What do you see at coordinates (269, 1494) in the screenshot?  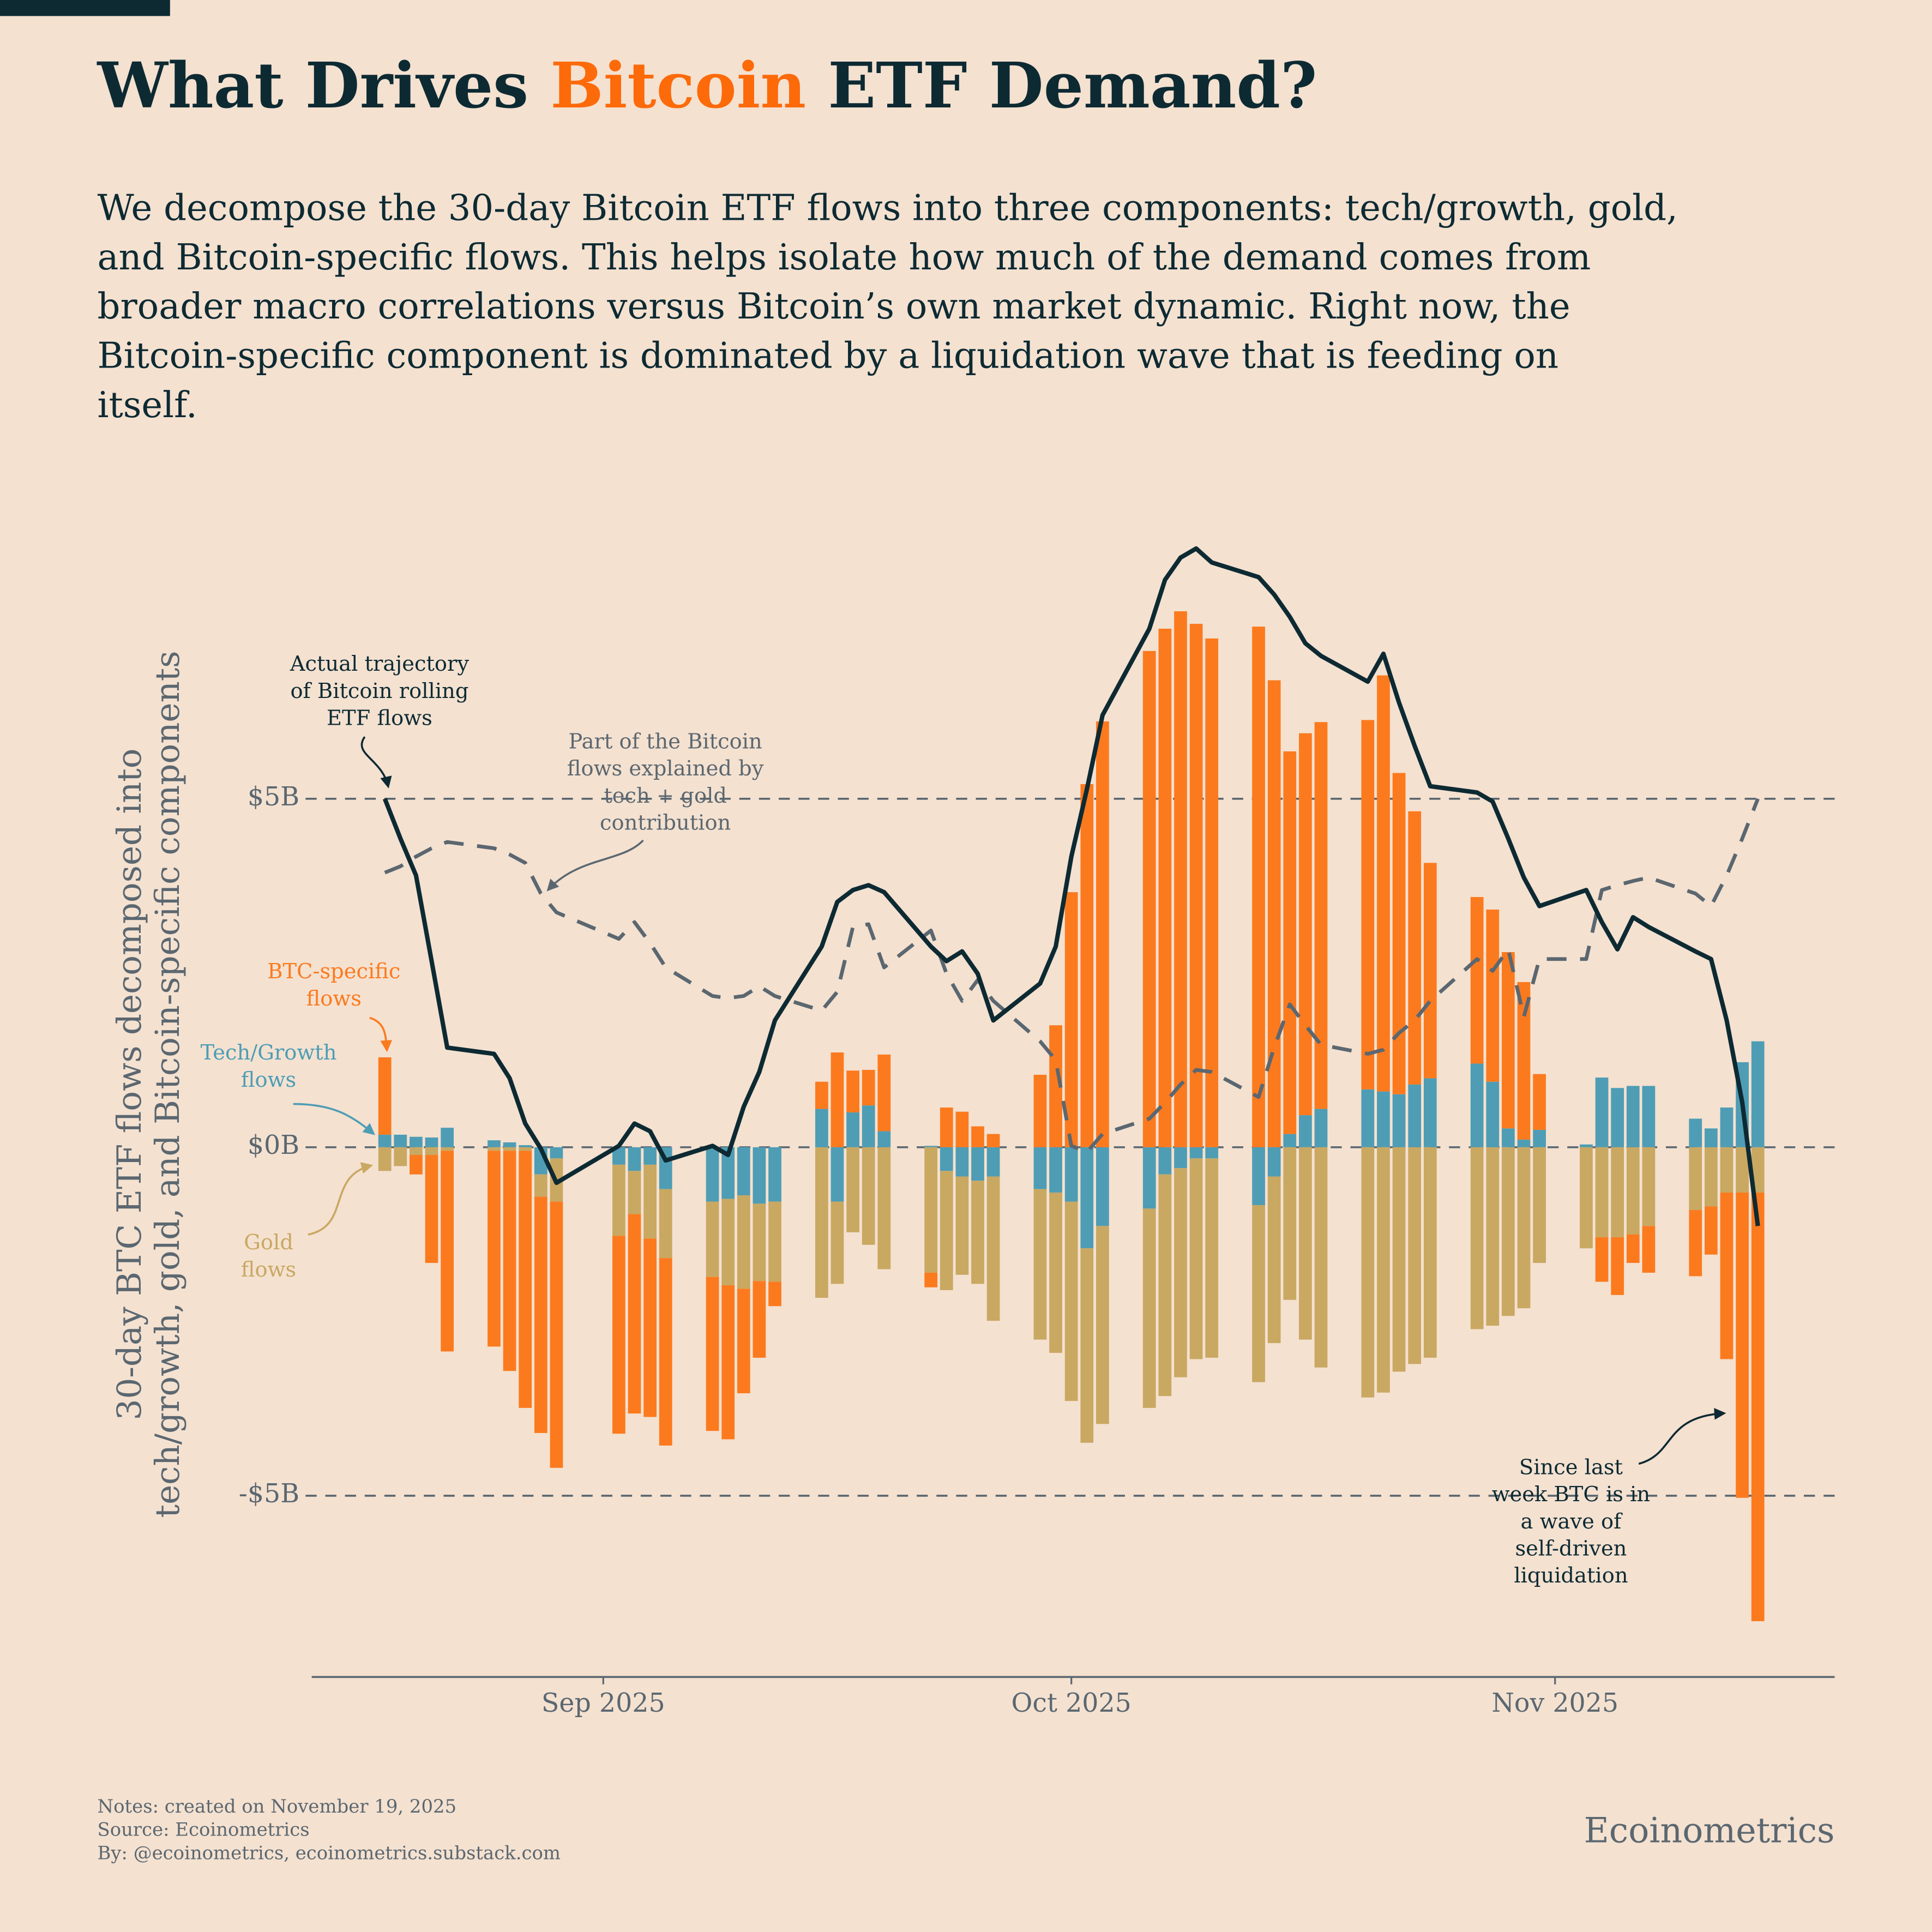 I see `y-tick-label: -$5B` at bounding box center [269, 1494].